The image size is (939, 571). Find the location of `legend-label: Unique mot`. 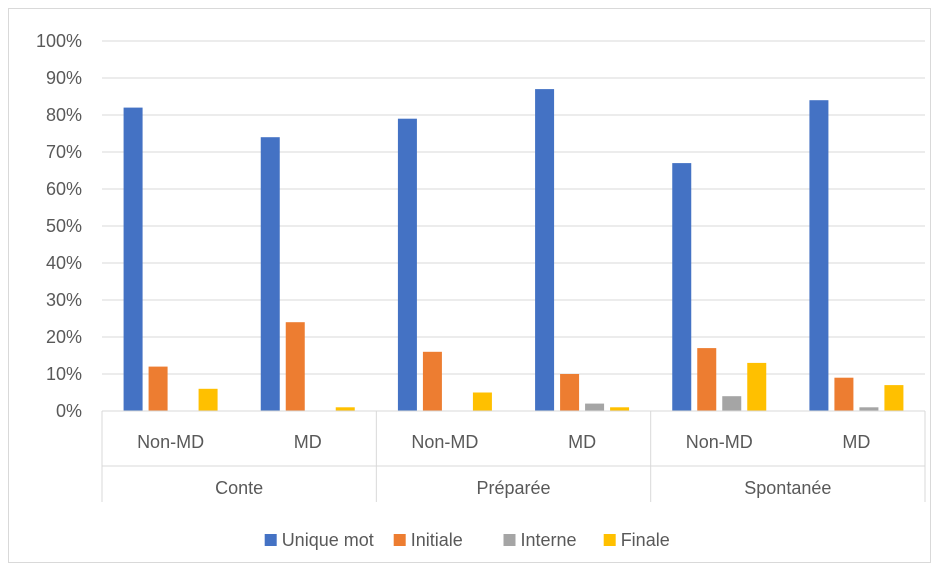

legend-label: Unique mot is located at coordinates (328, 540).